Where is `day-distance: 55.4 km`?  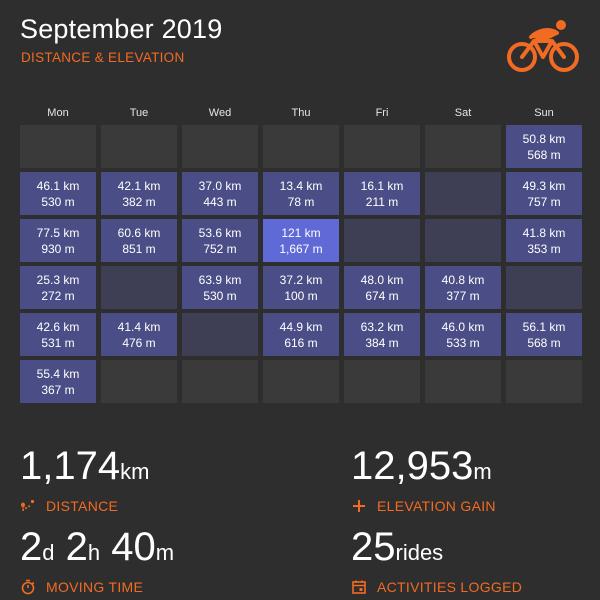
day-distance: 55.4 km is located at coordinates (58, 373).